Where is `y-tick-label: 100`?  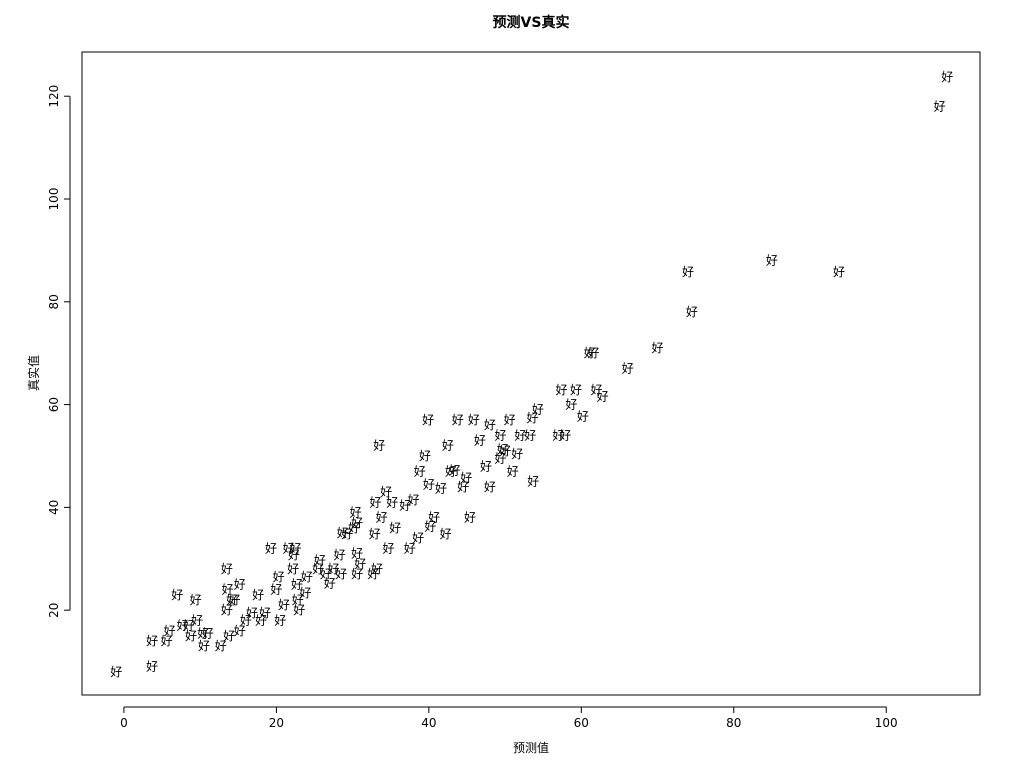
y-tick-label: 100 is located at coordinates (54, 199).